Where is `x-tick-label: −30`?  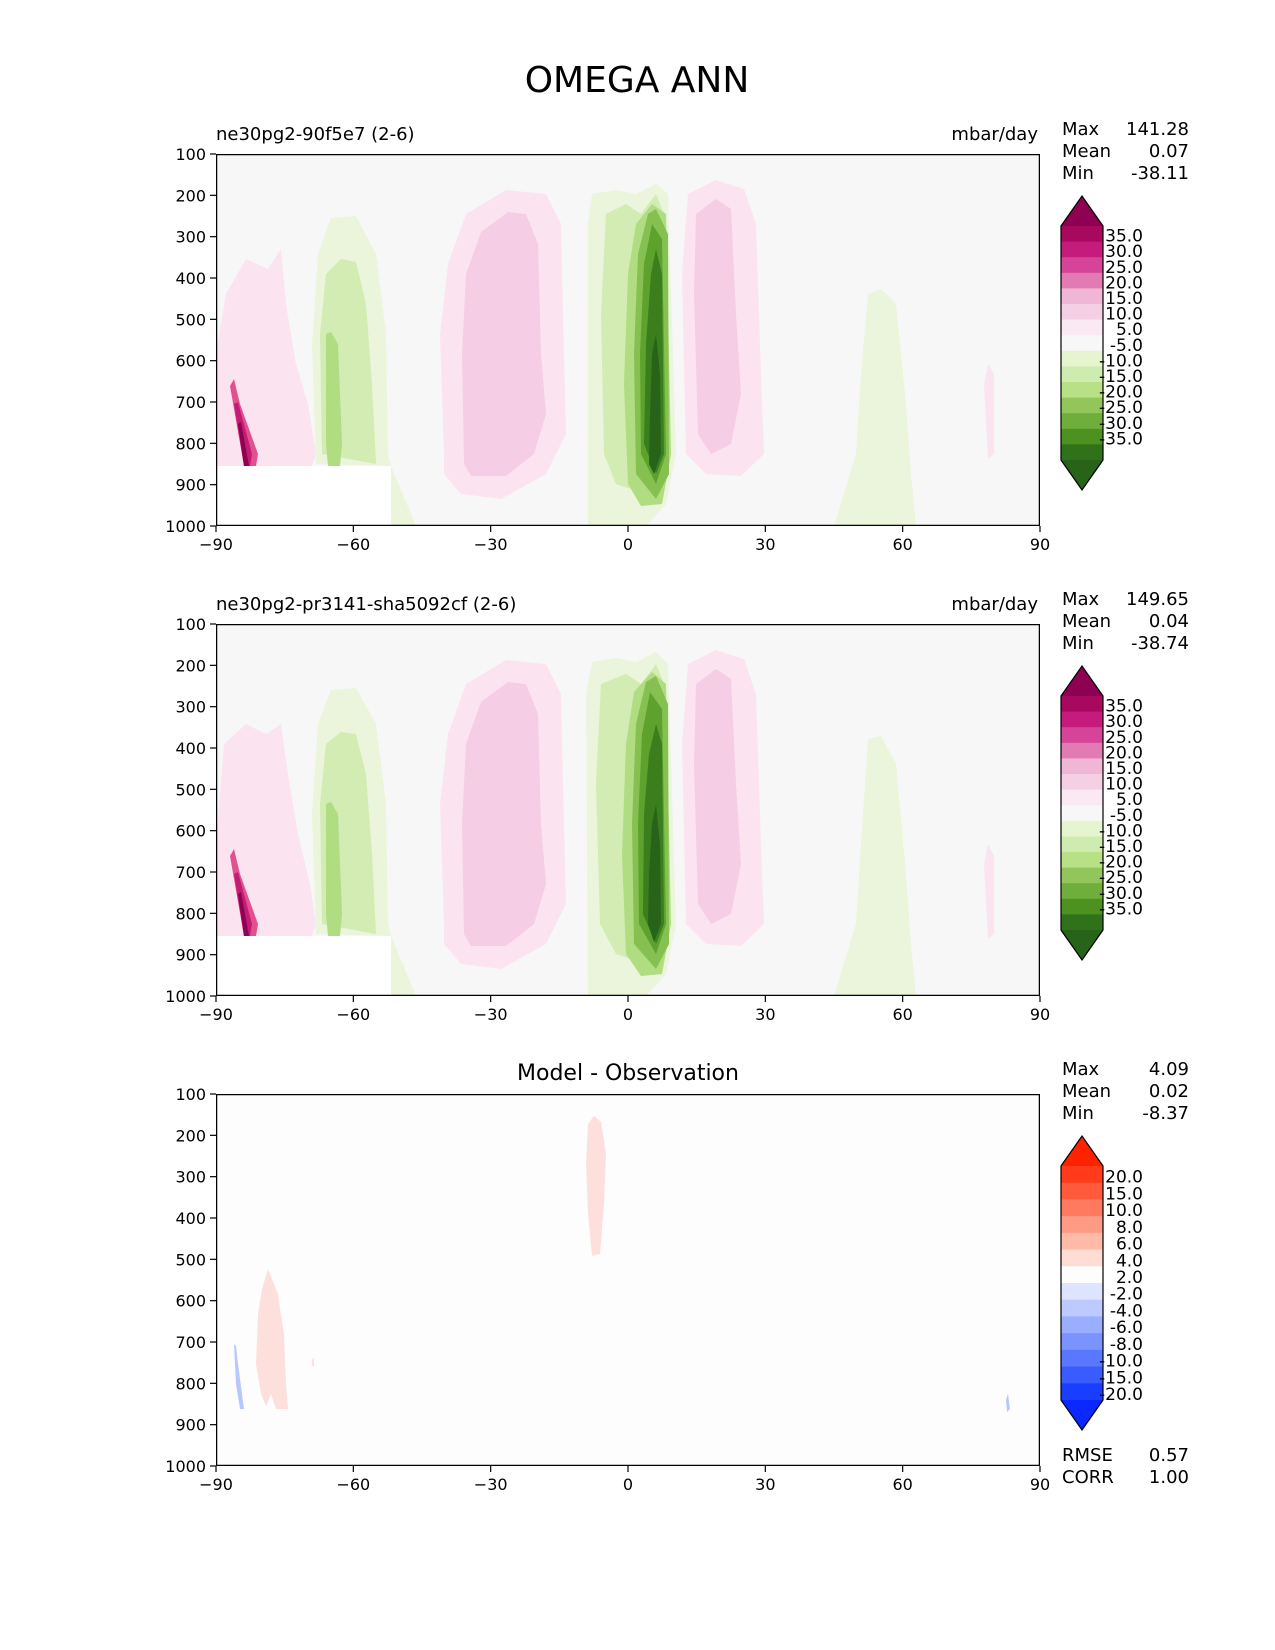 x-tick-label: −30 is located at coordinates (491, 1484).